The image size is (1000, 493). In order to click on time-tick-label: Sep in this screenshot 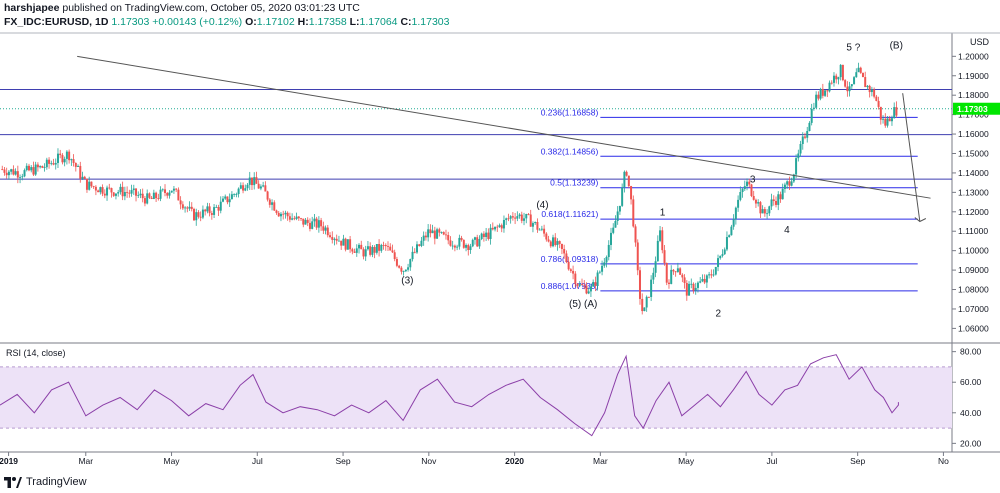, I will do `click(343, 461)`.